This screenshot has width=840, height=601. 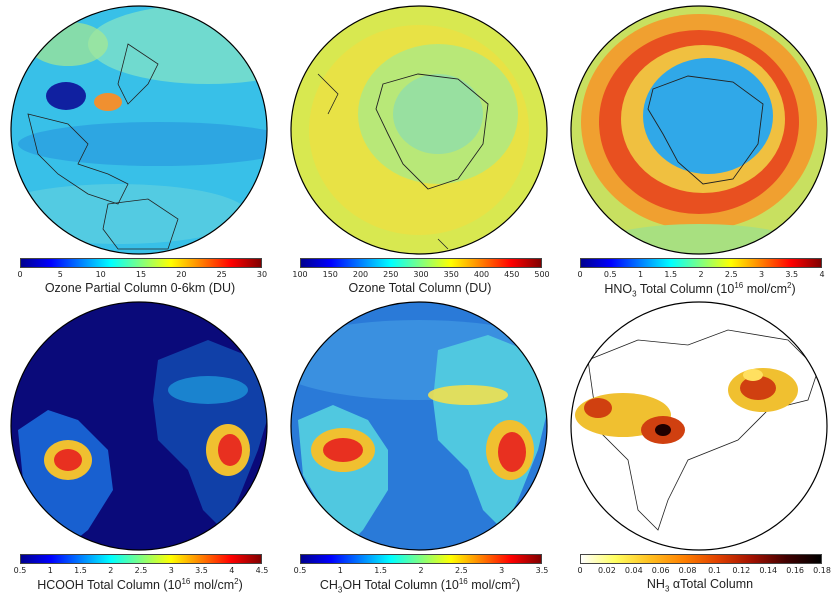 I want to click on colorbar-ticks: 0.5 1 1.5 2 2.5 3 3.5, so click(x=421, y=571).